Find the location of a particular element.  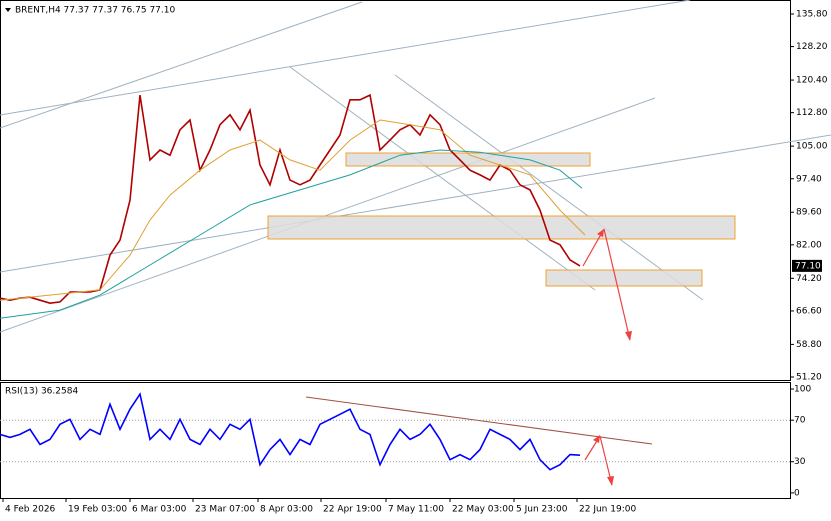

trend-line is located at coordinates (181, 65).